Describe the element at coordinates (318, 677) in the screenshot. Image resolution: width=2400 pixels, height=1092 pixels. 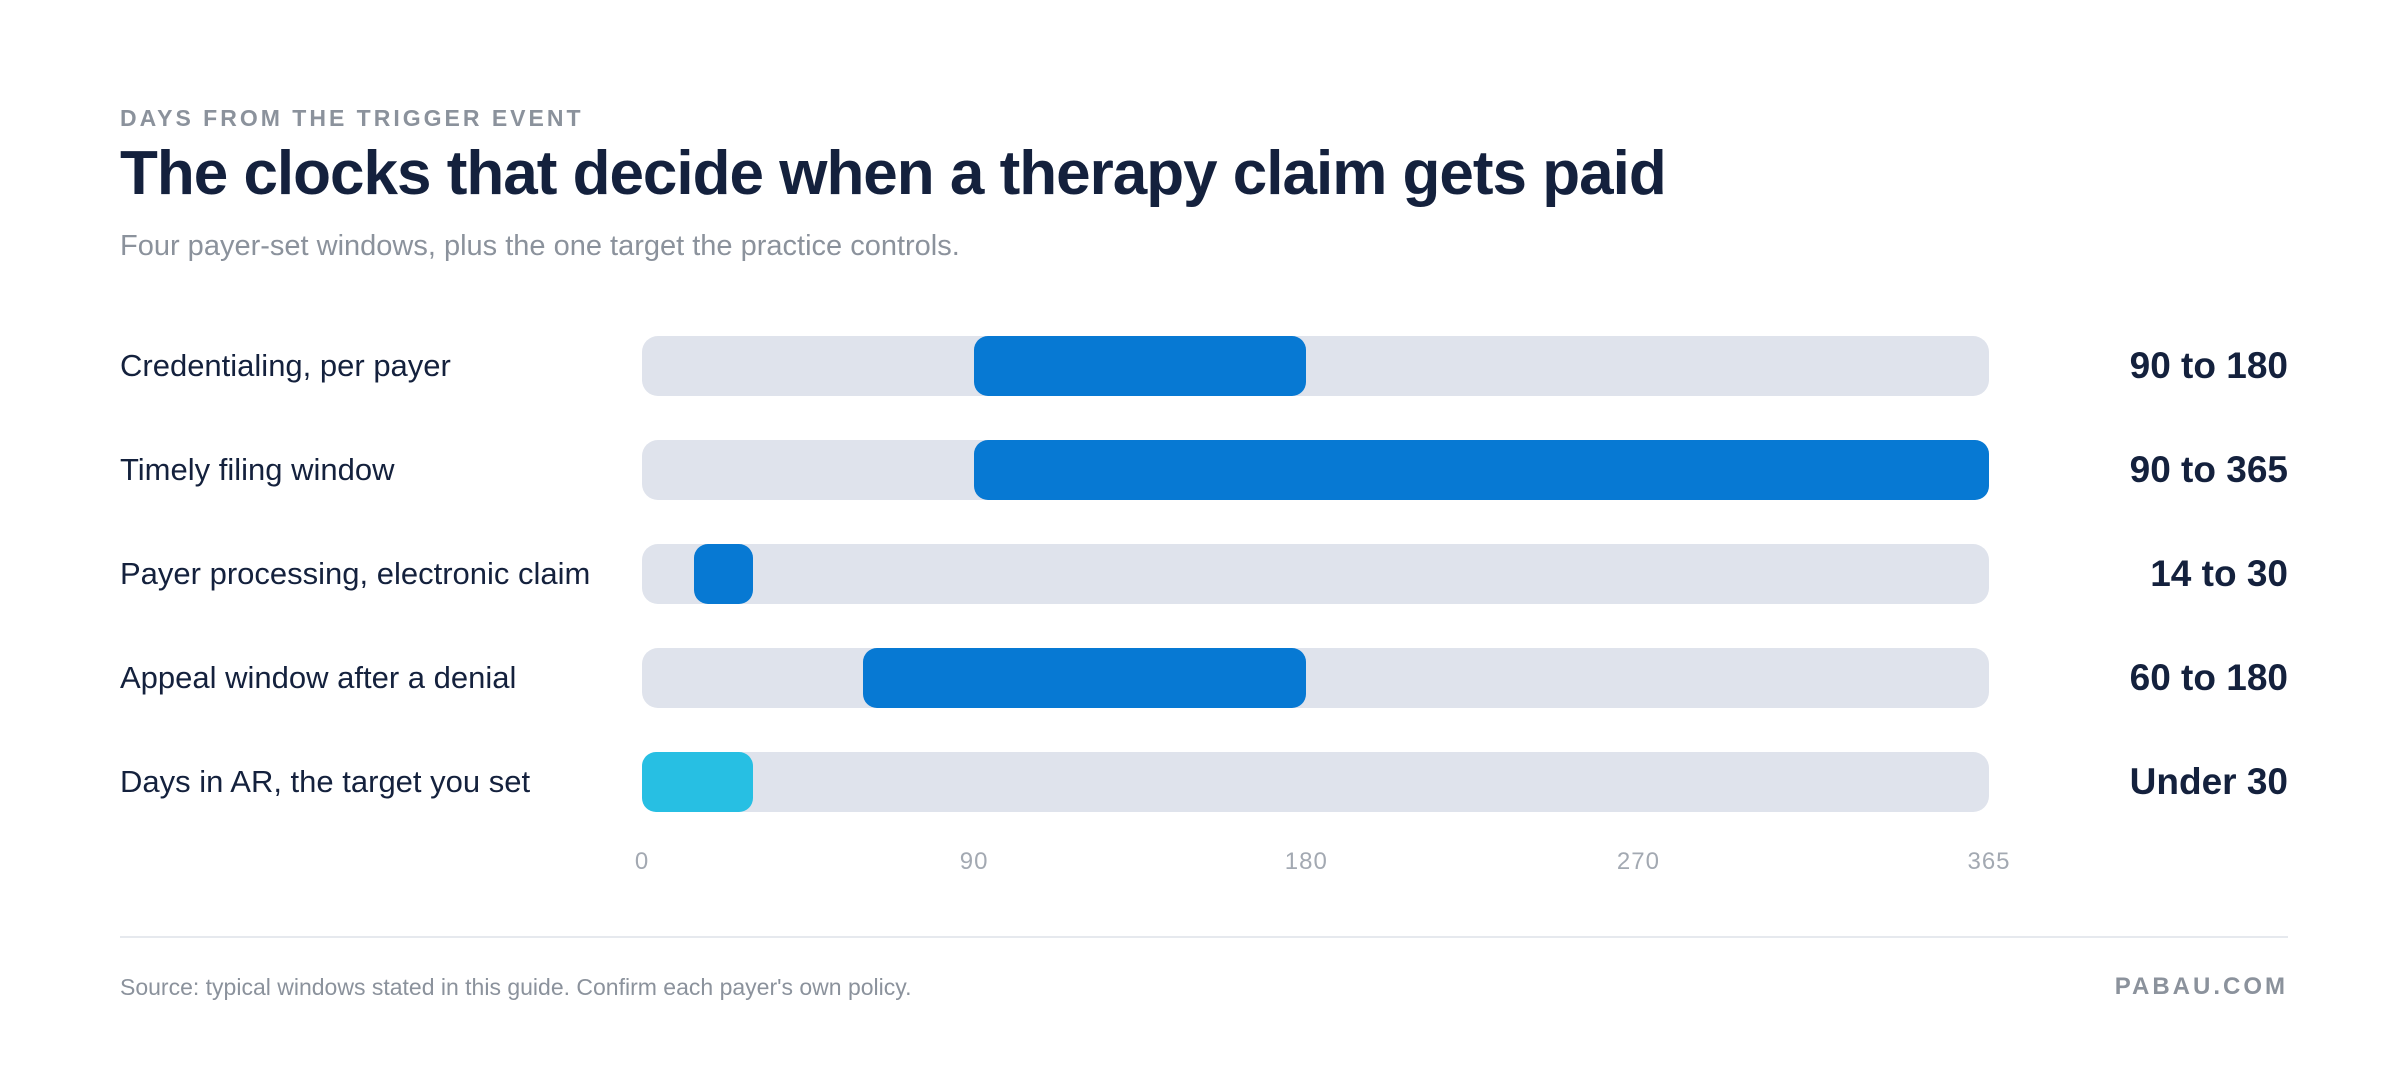
I see `row-label: Appeal window after a denial` at that location.